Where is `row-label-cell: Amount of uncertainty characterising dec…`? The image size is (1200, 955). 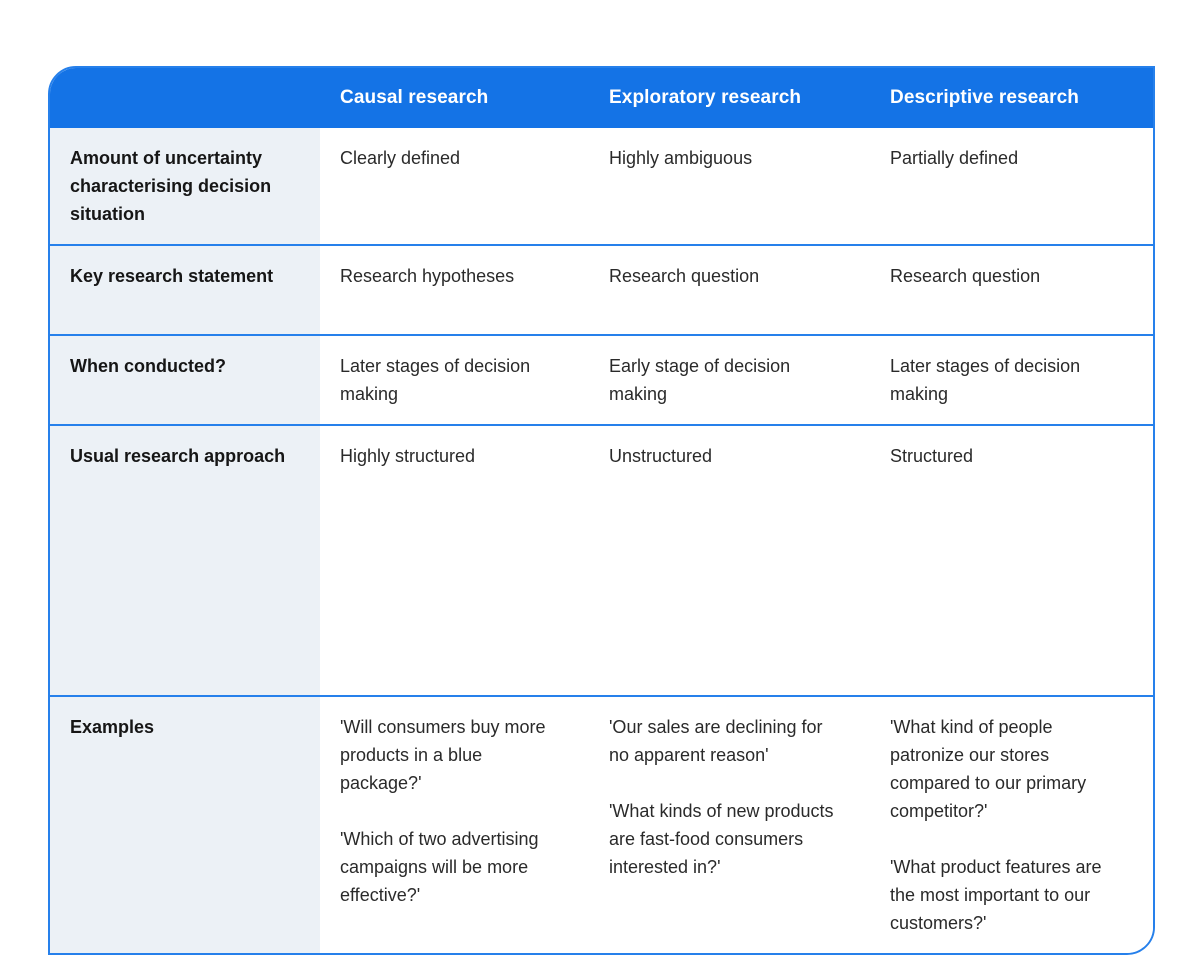
row-label-cell: Amount of uncertainty characterising dec… is located at coordinates (185, 186).